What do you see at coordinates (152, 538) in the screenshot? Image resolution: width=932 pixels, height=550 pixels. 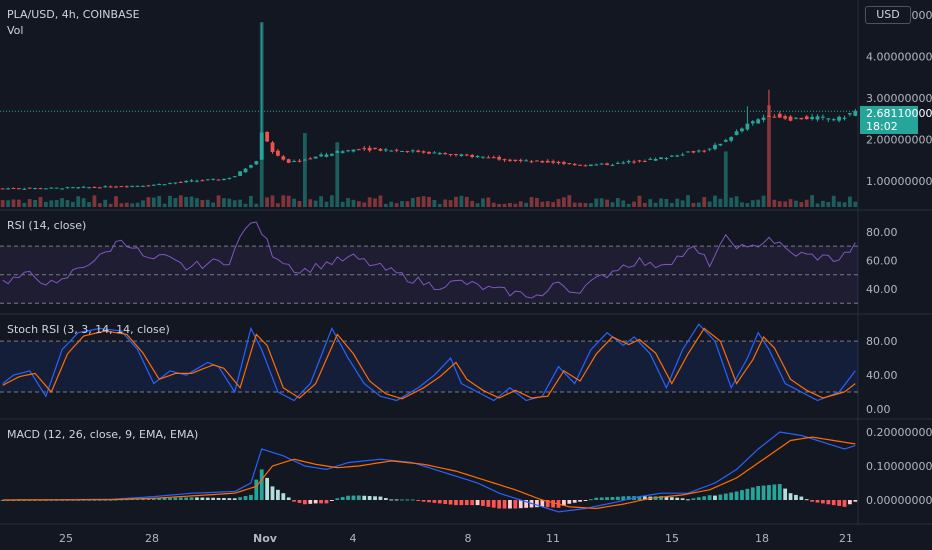 I see `time-tick: 28` at bounding box center [152, 538].